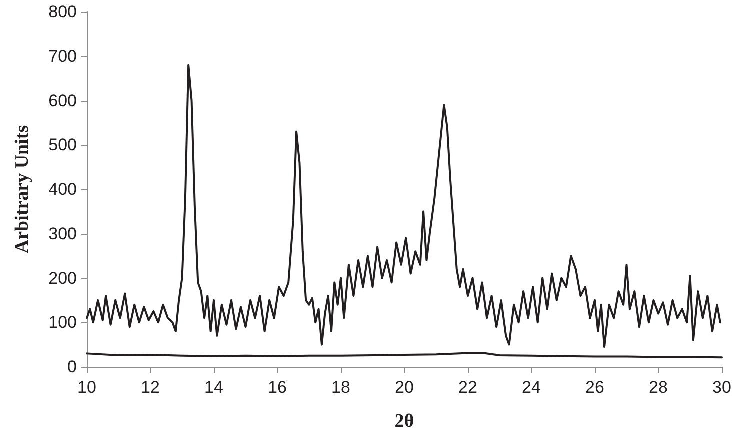 Image resolution: width=737 pixels, height=439 pixels. I want to click on y-tick-label: 0, so click(72, 367).